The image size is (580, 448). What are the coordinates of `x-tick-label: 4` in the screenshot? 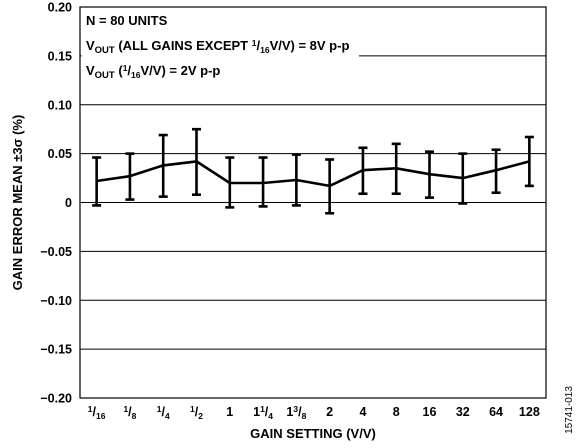 It's located at (362, 412).